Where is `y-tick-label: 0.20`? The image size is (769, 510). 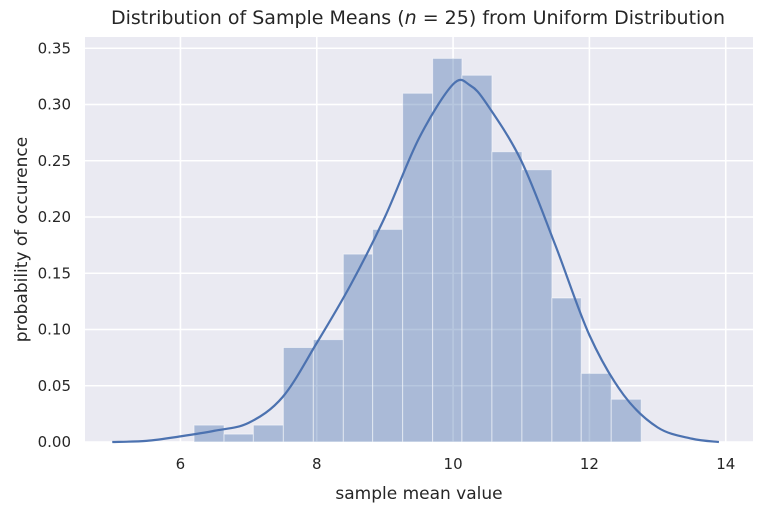 y-tick-label: 0.20 is located at coordinates (54, 217).